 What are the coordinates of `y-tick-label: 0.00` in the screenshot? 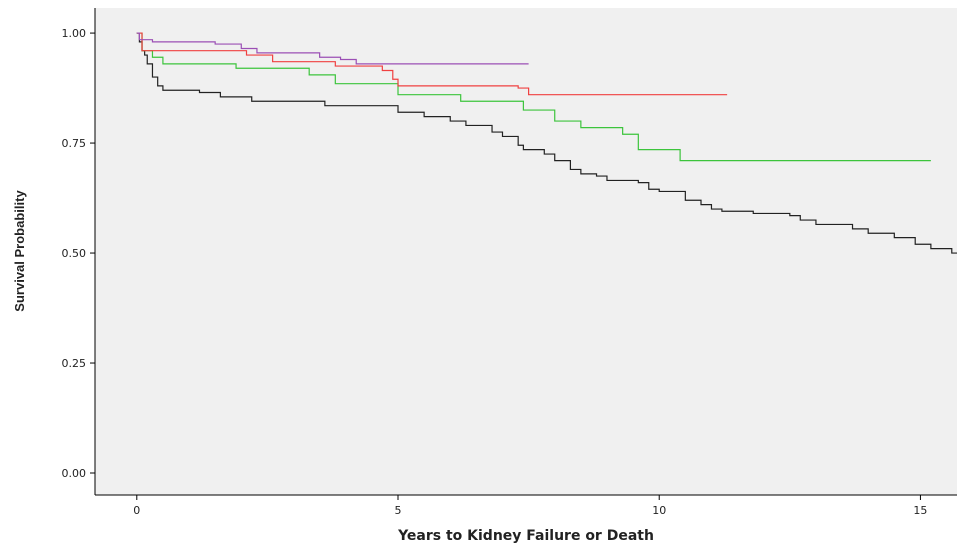 It's located at (74, 473).